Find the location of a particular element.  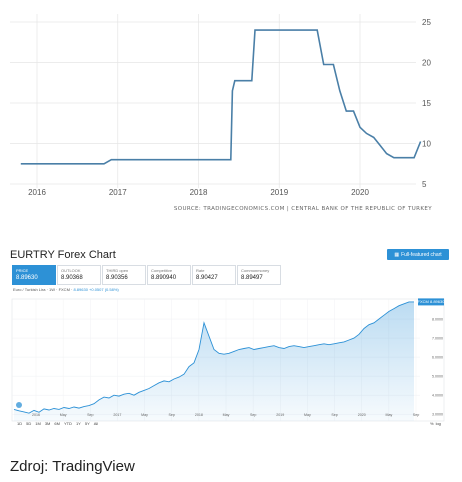

stat-value: 8.890940 is located at coordinates (164, 278).